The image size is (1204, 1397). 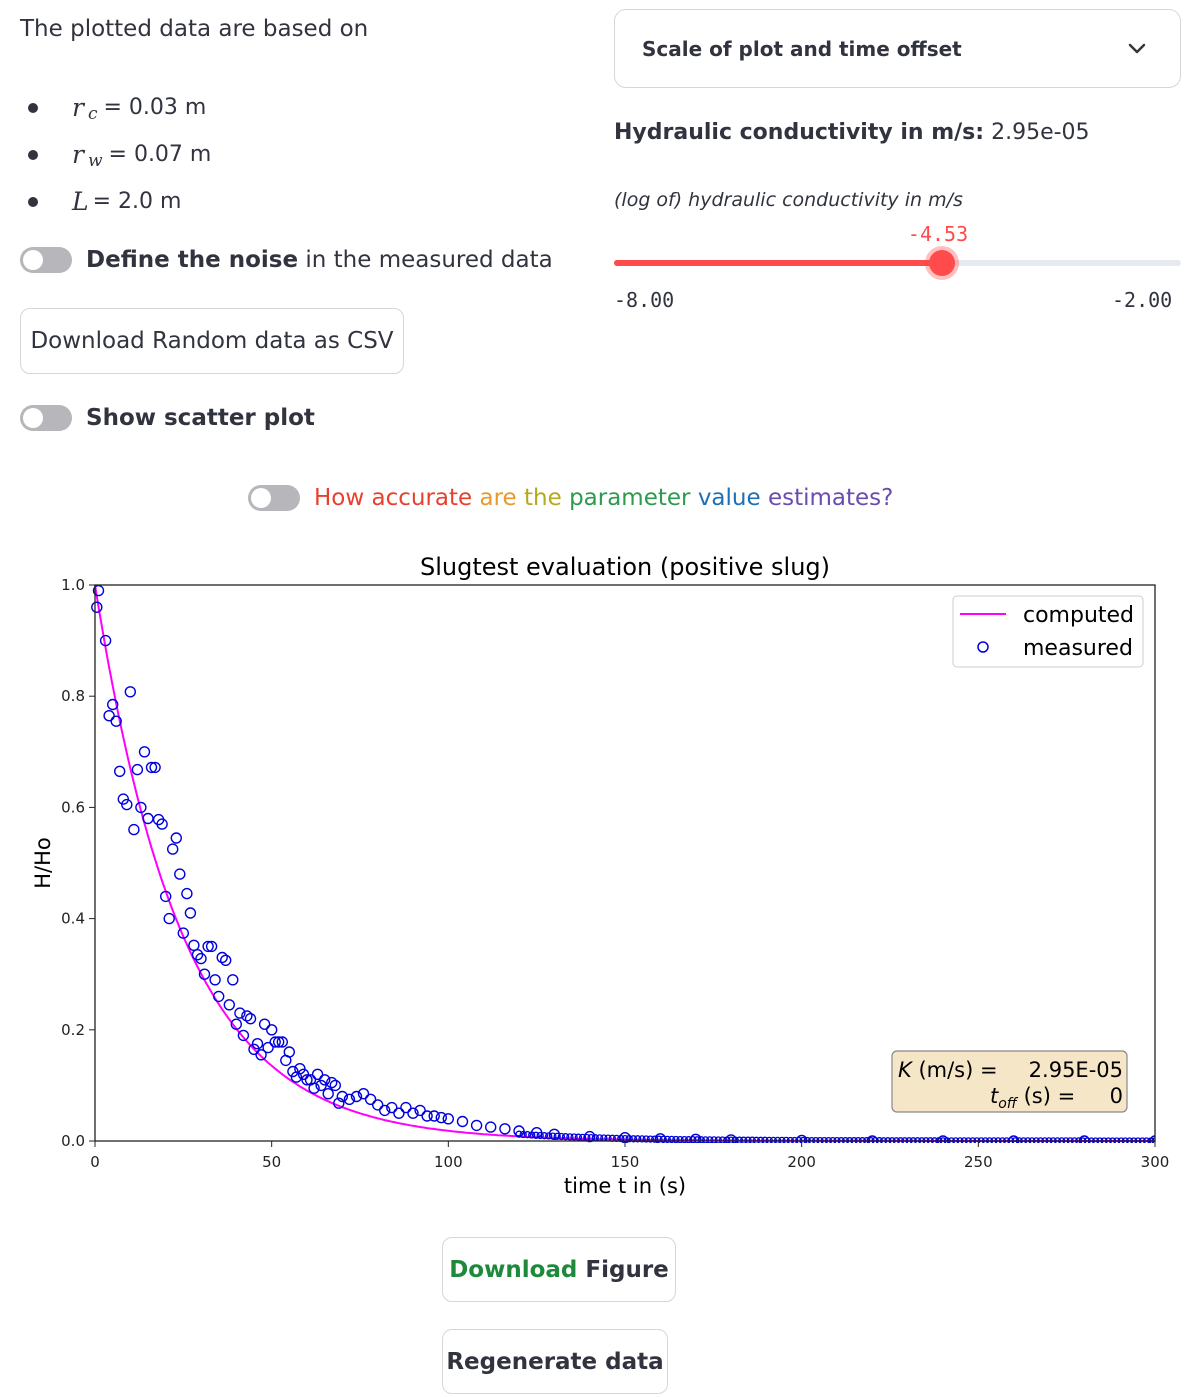 What do you see at coordinates (1137, 48) in the screenshot?
I see `chevron-down-icon` at bounding box center [1137, 48].